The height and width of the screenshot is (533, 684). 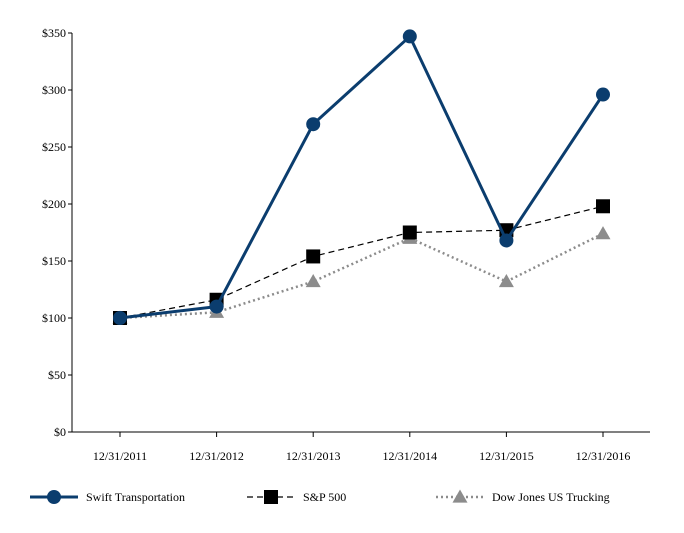 I want to click on y-axis-ticks: $0 $50 $100 $150 $200 $250 $300 $350, so click(x=57, y=232).